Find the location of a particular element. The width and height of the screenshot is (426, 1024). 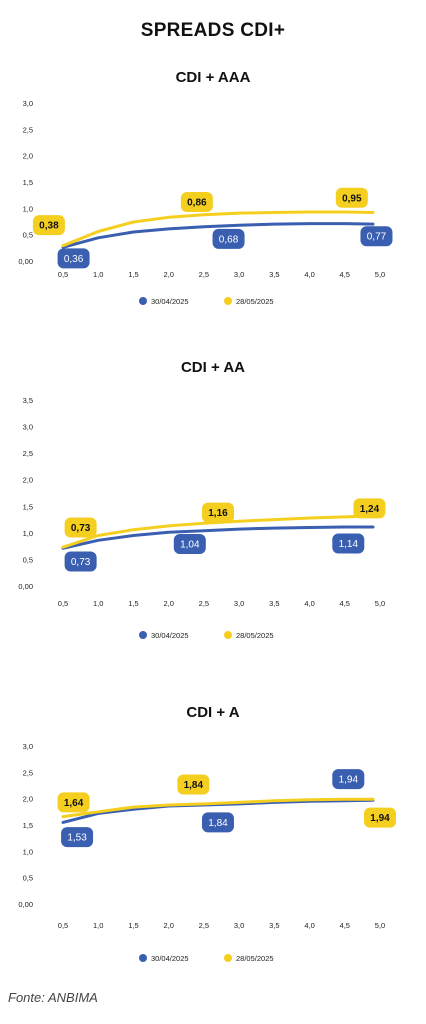

chart-title: CDI + AAA is located at coordinates (213, 77).